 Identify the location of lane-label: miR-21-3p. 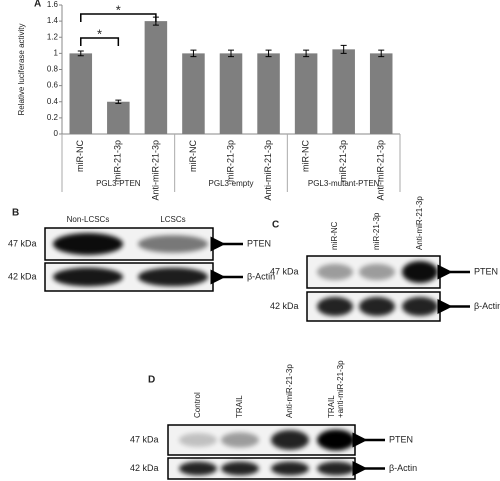
(376, 231).